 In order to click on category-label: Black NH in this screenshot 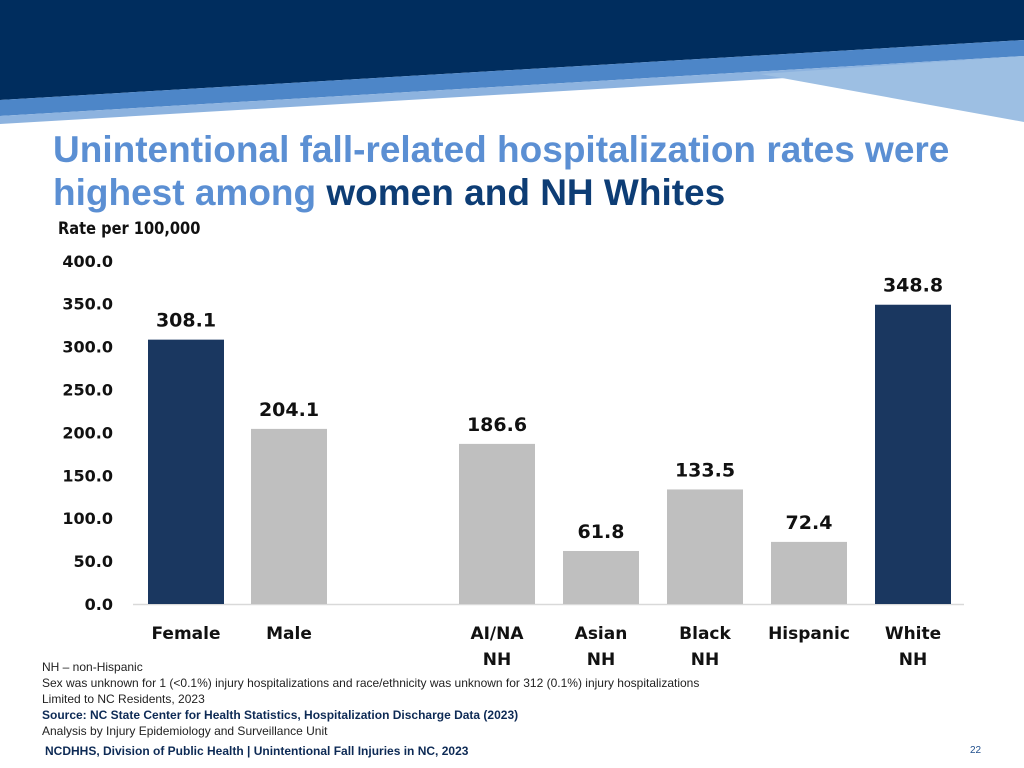, I will do `click(705, 647)`.